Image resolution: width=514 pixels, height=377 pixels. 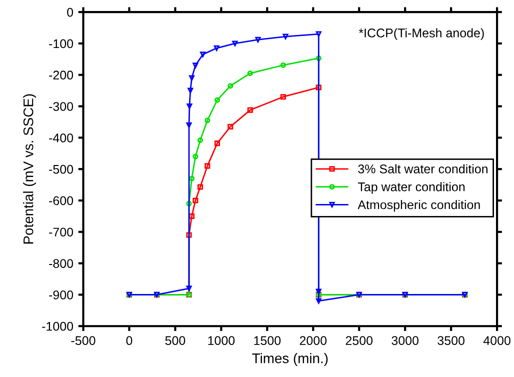 What do you see at coordinates (359, 341) in the screenshot?
I see `x-tick-label: 2500` at bounding box center [359, 341].